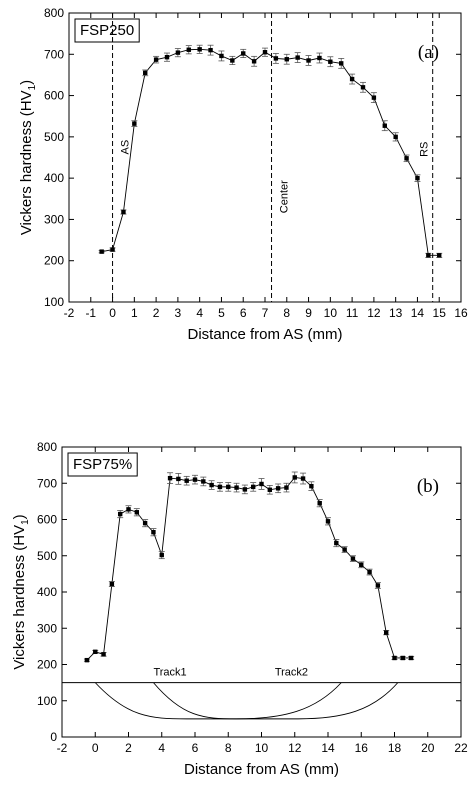 Image resolution: width=474 pixels, height=793 pixels. I want to click on track-profile-track2, so click(276, 701).